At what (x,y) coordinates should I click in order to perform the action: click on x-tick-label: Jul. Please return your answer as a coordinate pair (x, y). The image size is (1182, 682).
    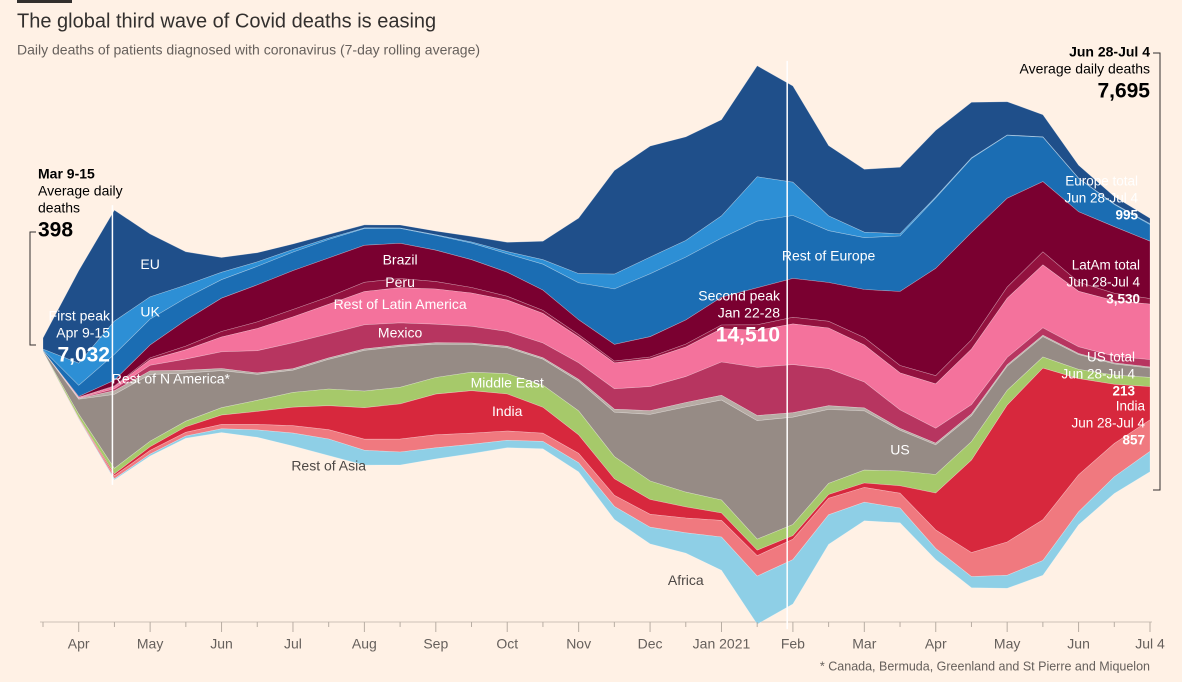
    Looking at the image, I should click on (293, 644).